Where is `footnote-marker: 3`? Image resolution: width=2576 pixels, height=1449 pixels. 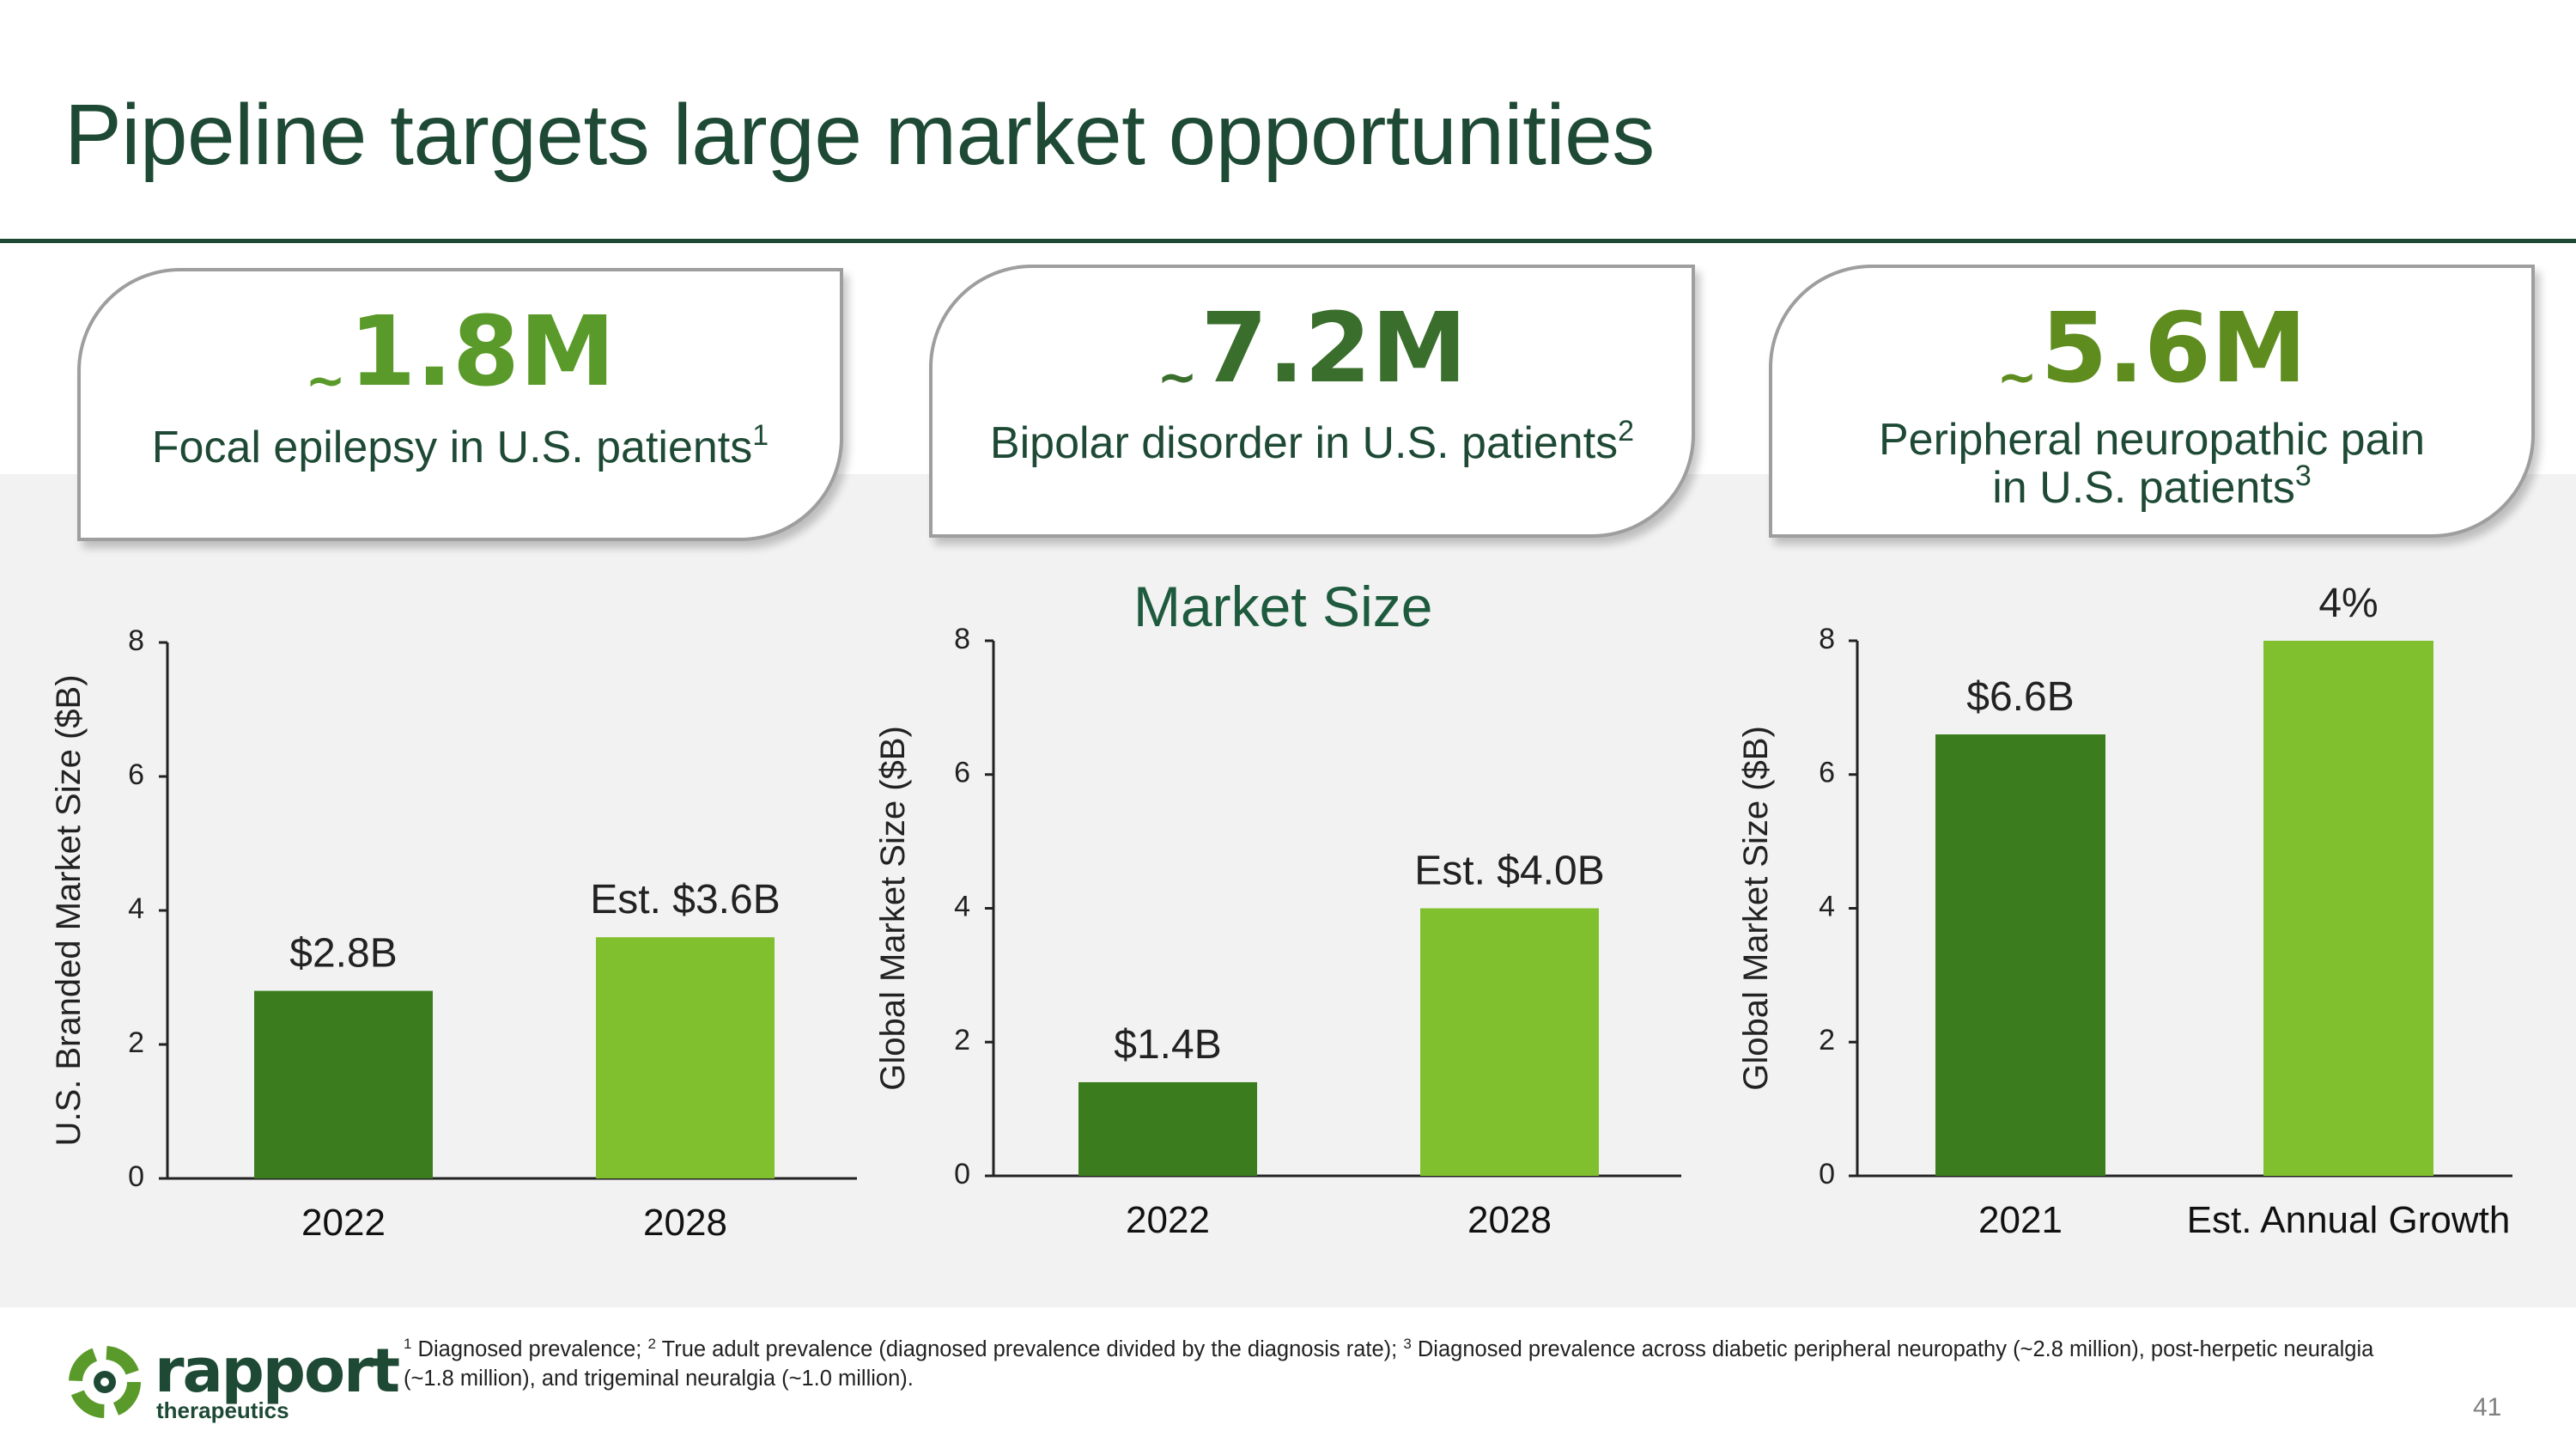 footnote-marker: 3 is located at coordinates (1407, 1344).